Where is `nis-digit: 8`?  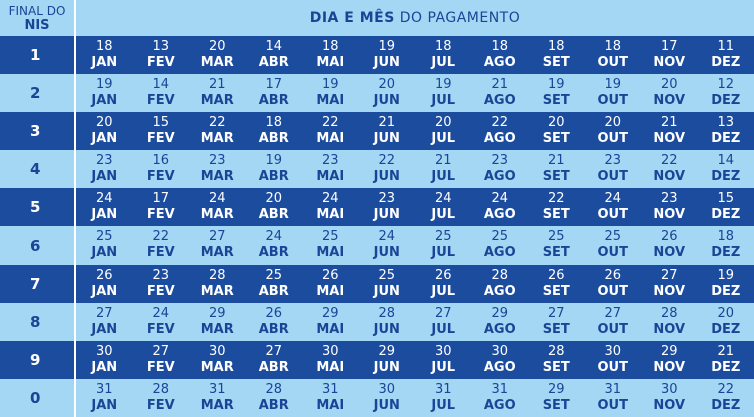 nis-digit: 8 is located at coordinates (38, 321).